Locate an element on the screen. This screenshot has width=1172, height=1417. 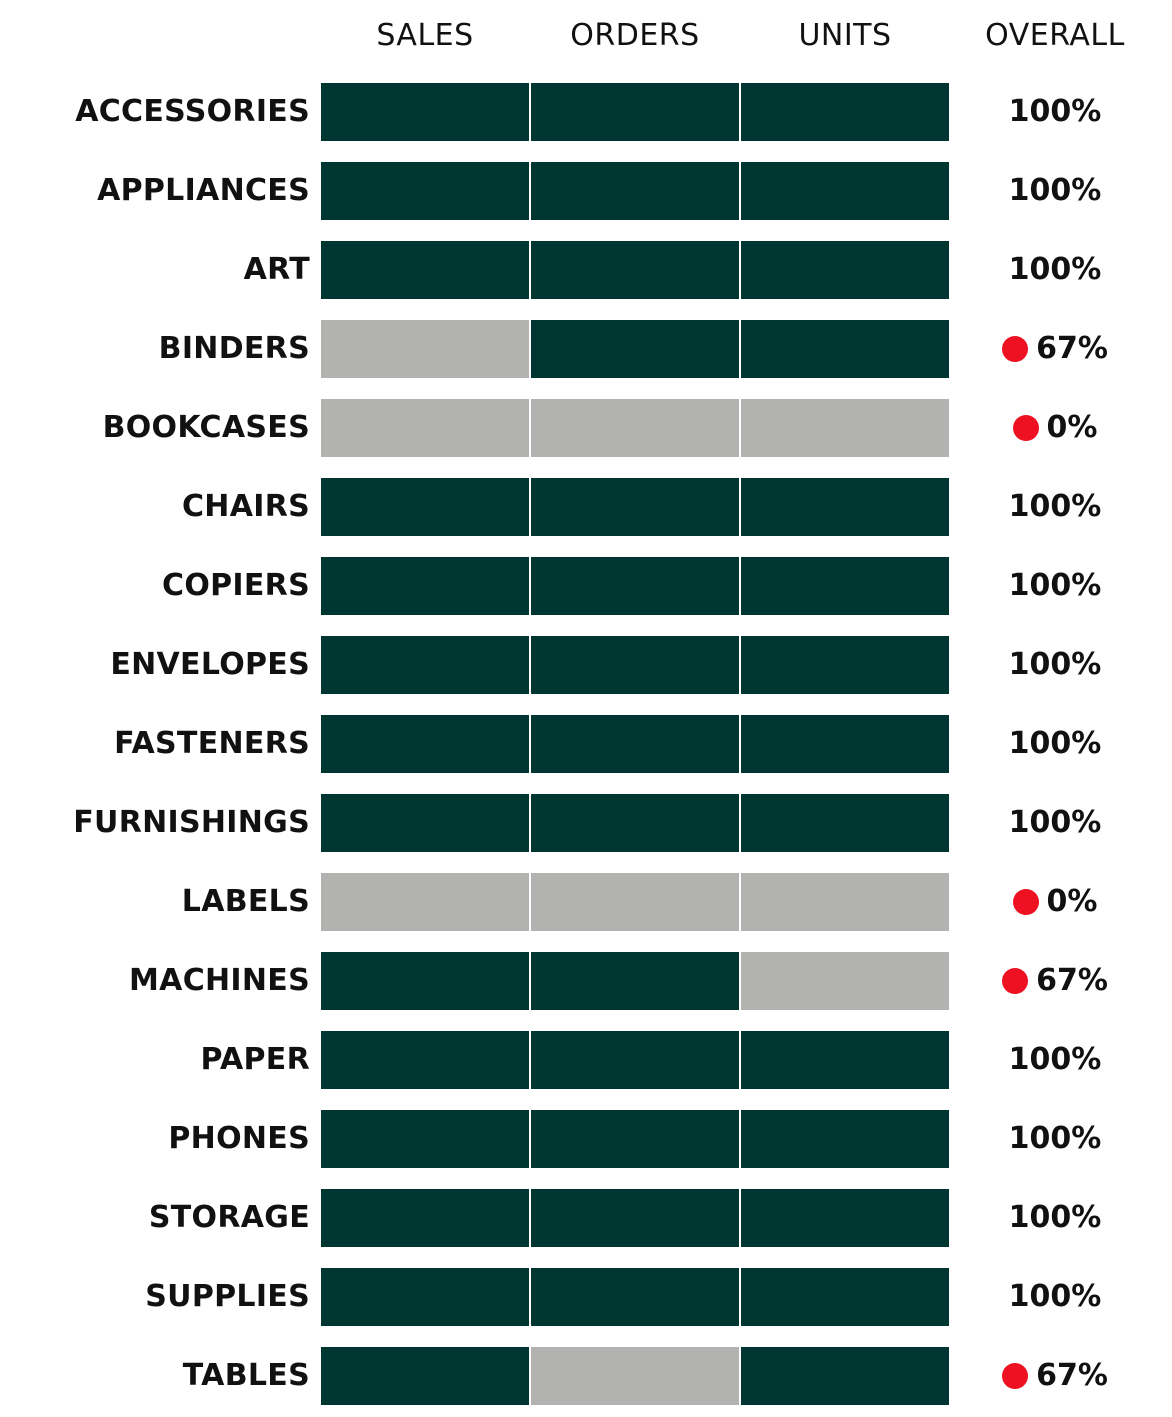
cell-phones-units is located at coordinates (845, 1139).